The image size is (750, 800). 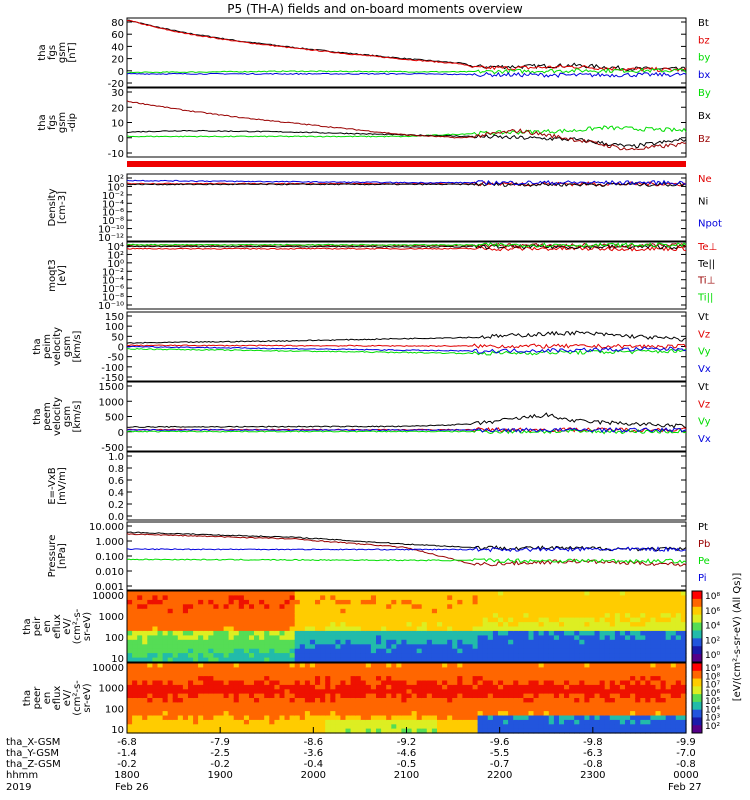 I want to click on legend-Vx: Vx, so click(x=704, y=439).